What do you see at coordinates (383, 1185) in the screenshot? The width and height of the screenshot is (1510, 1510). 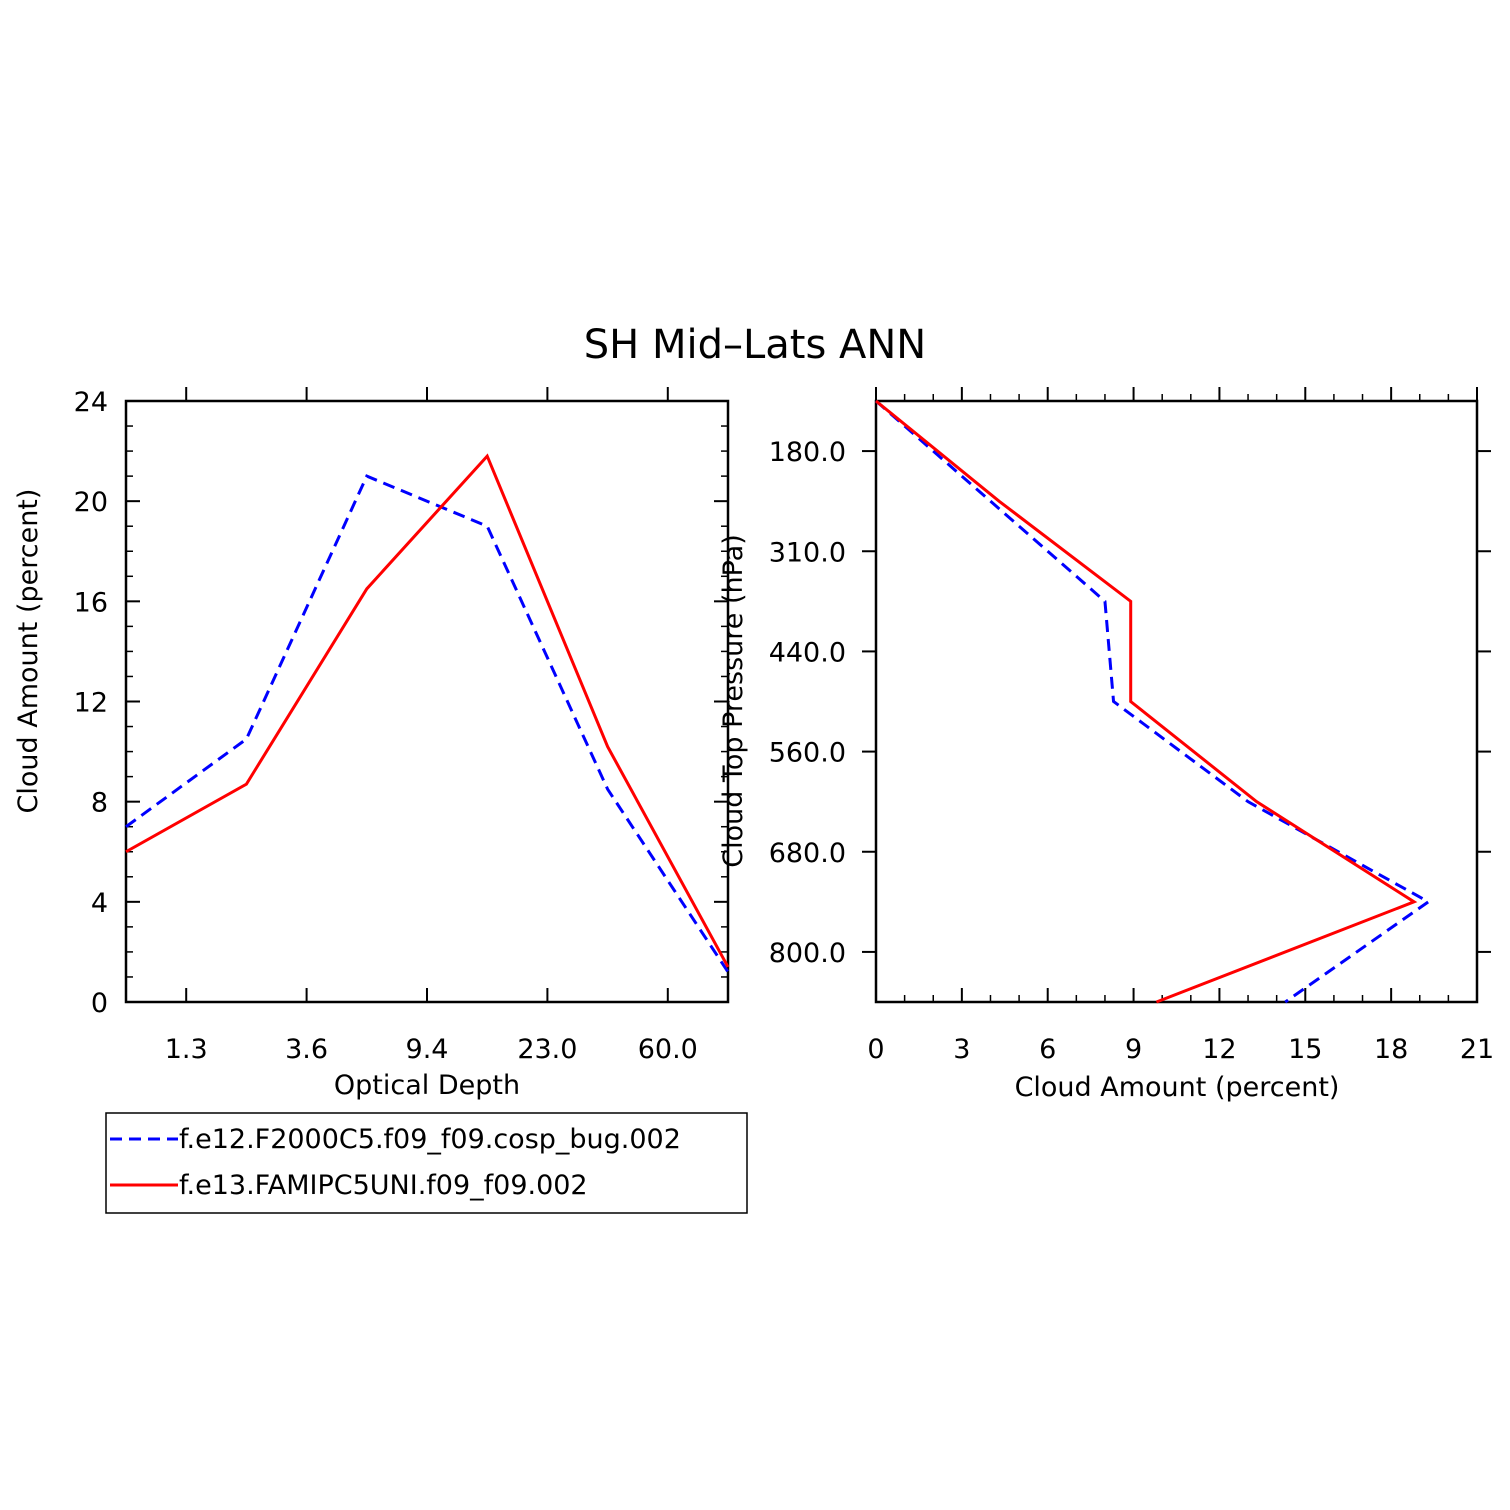 I see `legend-label-2: f.e13.FAMIPC5UNI.f09_f09.002` at bounding box center [383, 1185].